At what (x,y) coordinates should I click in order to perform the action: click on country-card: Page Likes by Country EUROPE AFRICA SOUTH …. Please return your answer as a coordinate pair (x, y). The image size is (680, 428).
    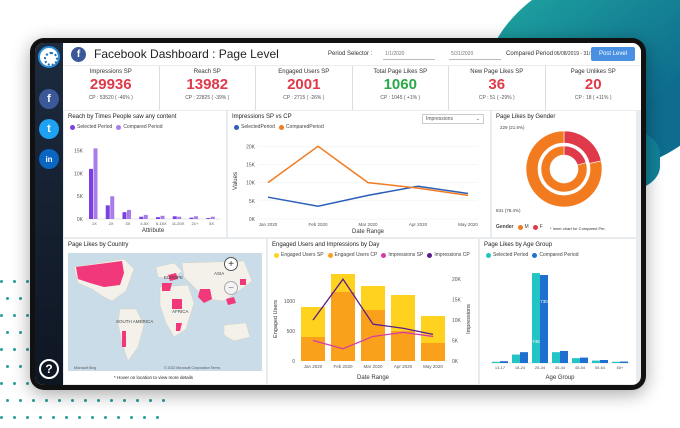
    Looking at the image, I should click on (165, 311).